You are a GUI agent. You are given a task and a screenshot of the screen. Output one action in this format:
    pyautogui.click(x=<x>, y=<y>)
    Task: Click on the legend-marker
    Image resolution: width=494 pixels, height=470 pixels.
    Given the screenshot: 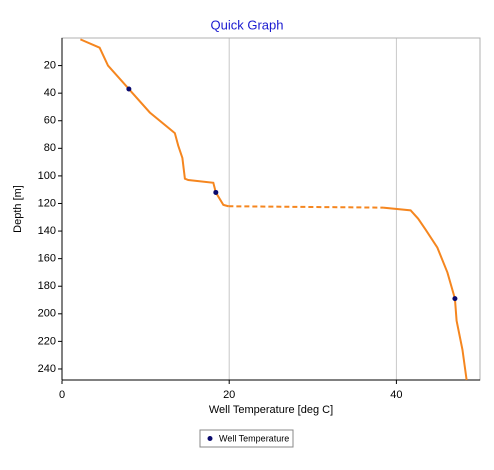 What is the action you would take?
    pyautogui.click(x=210, y=438)
    